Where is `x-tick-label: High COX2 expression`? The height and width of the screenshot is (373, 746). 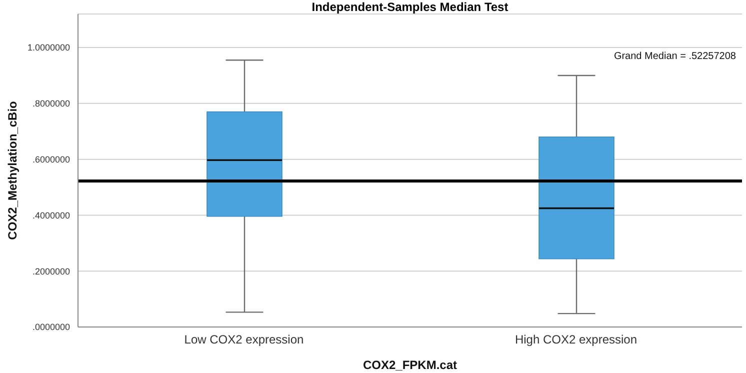 x-tick-label: High COX2 expression is located at coordinates (576, 339).